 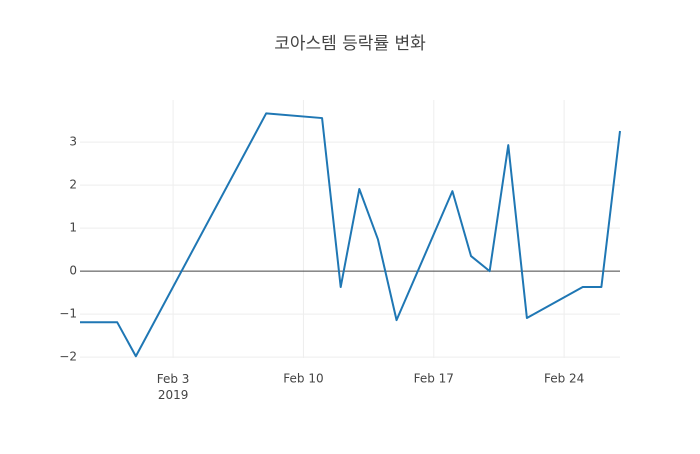 I want to click on y-tick-label: 2, so click(x=73, y=185).